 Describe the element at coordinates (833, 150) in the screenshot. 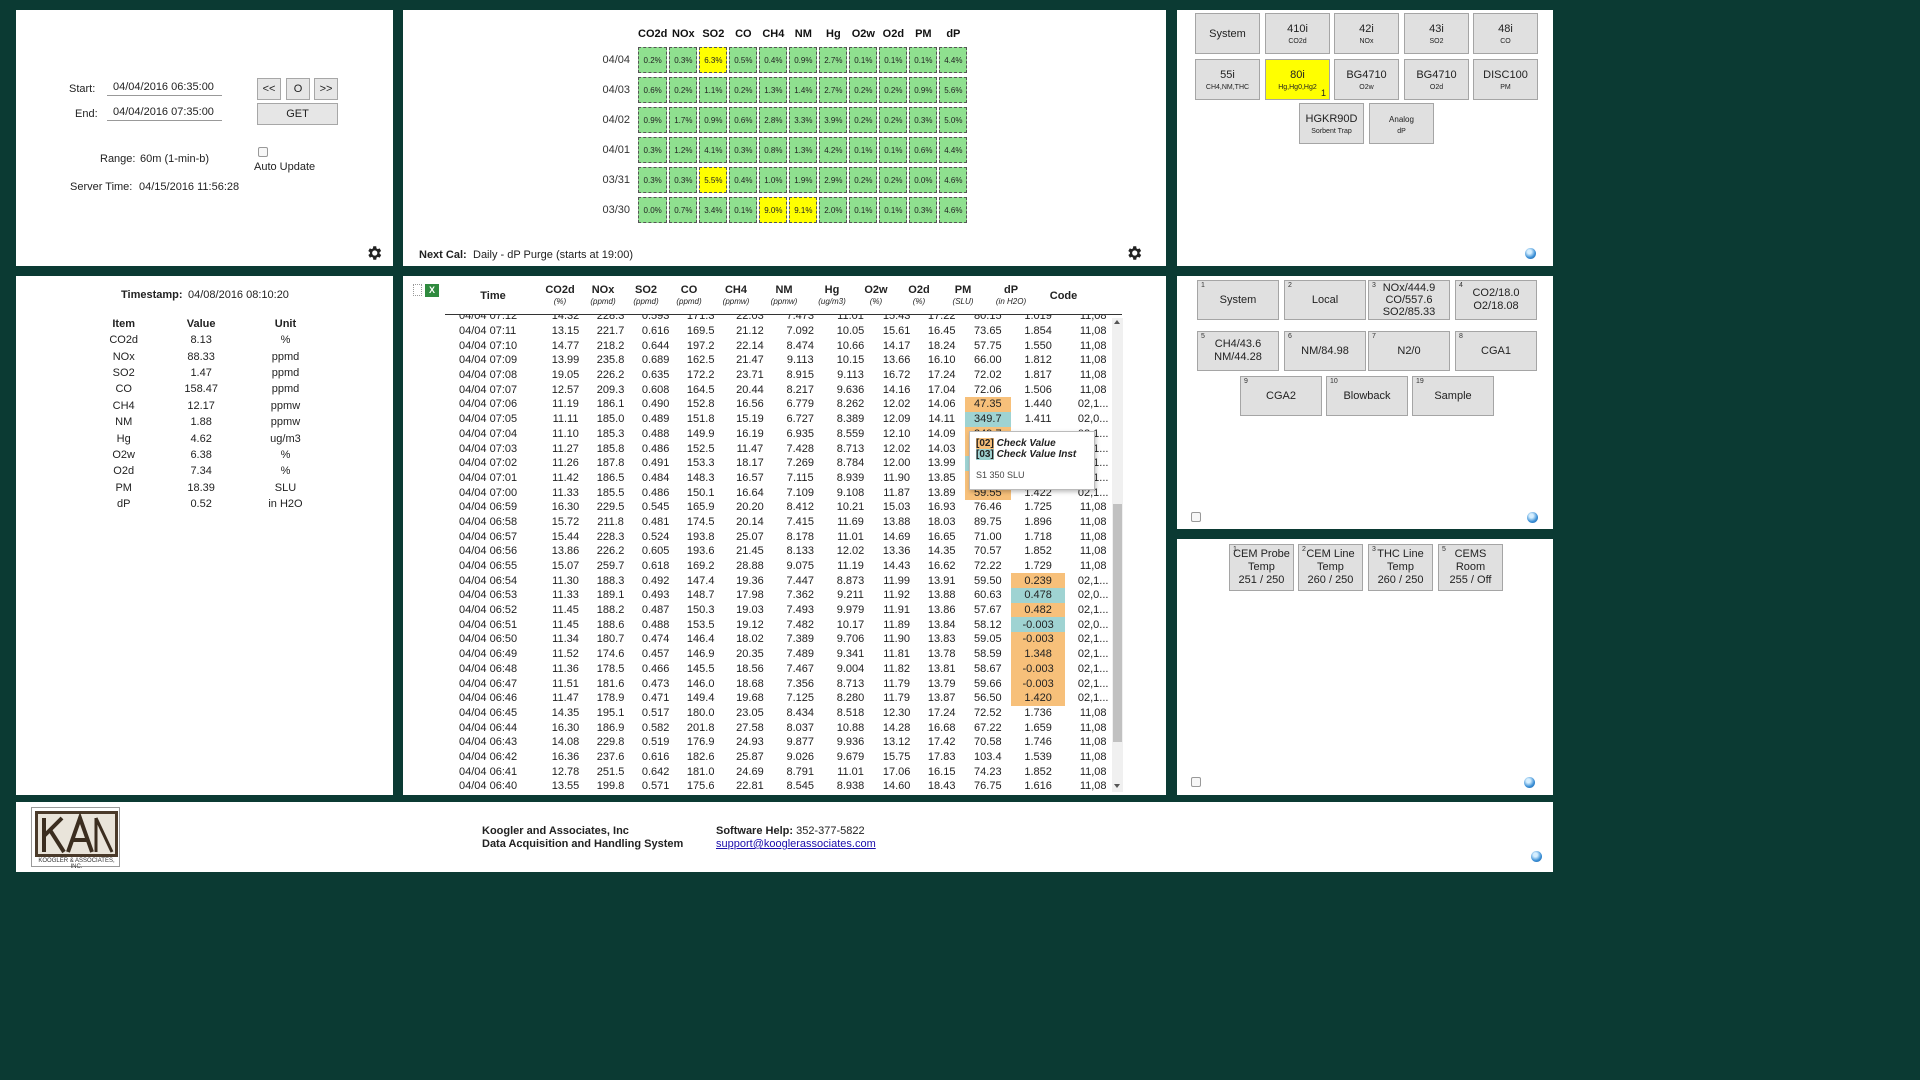

I see `heat-cell: 4.2%` at that location.